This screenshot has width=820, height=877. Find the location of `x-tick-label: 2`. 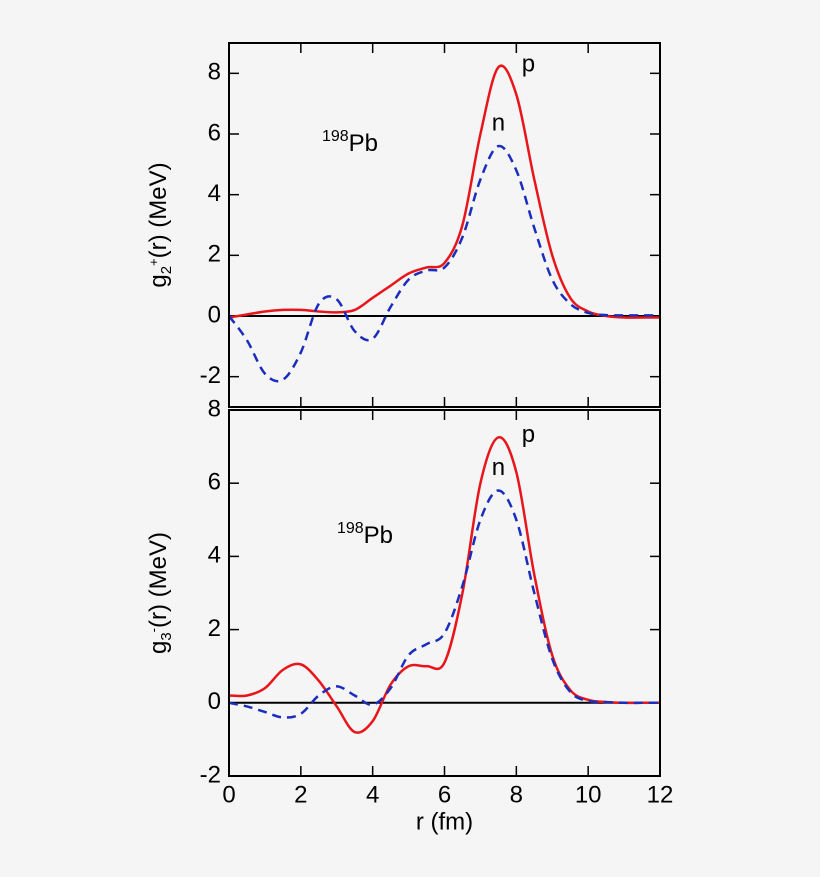

x-tick-label: 2 is located at coordinates (300, 794).